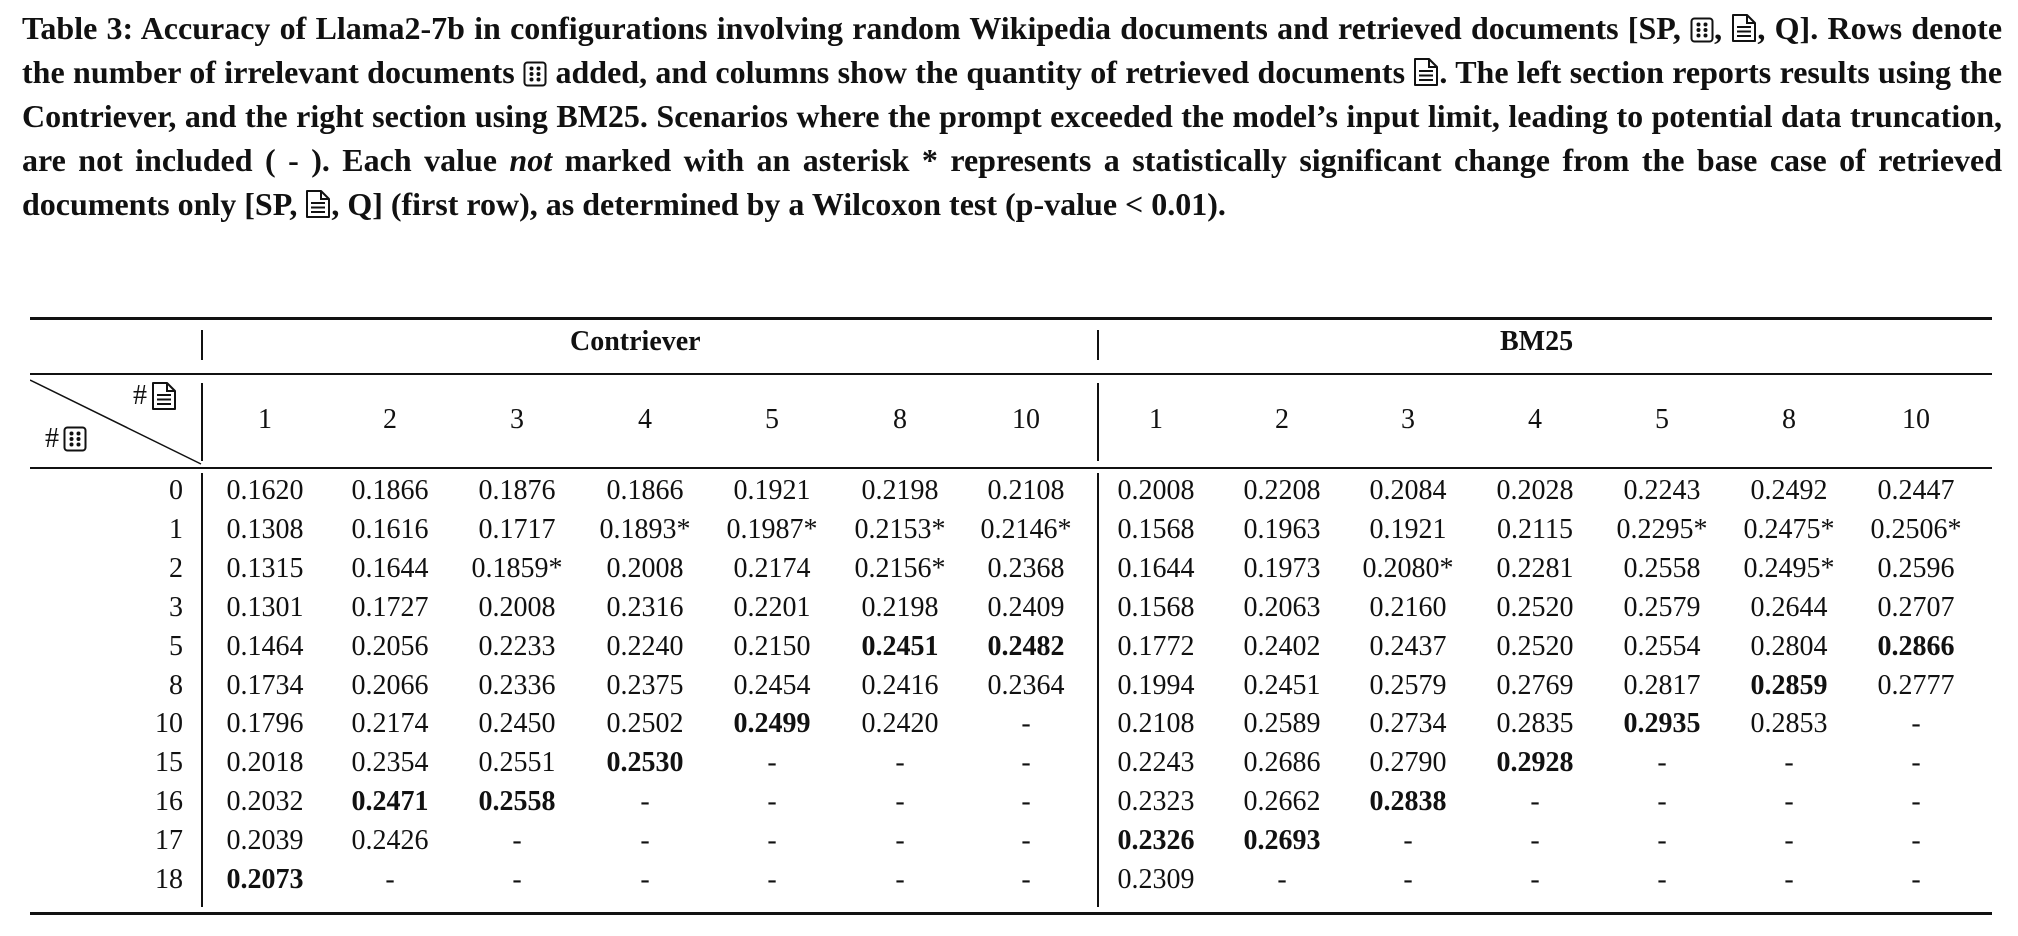 The width and height of the screenshot is (2018, 936). I want to click on group-divider, so click(202, 345).